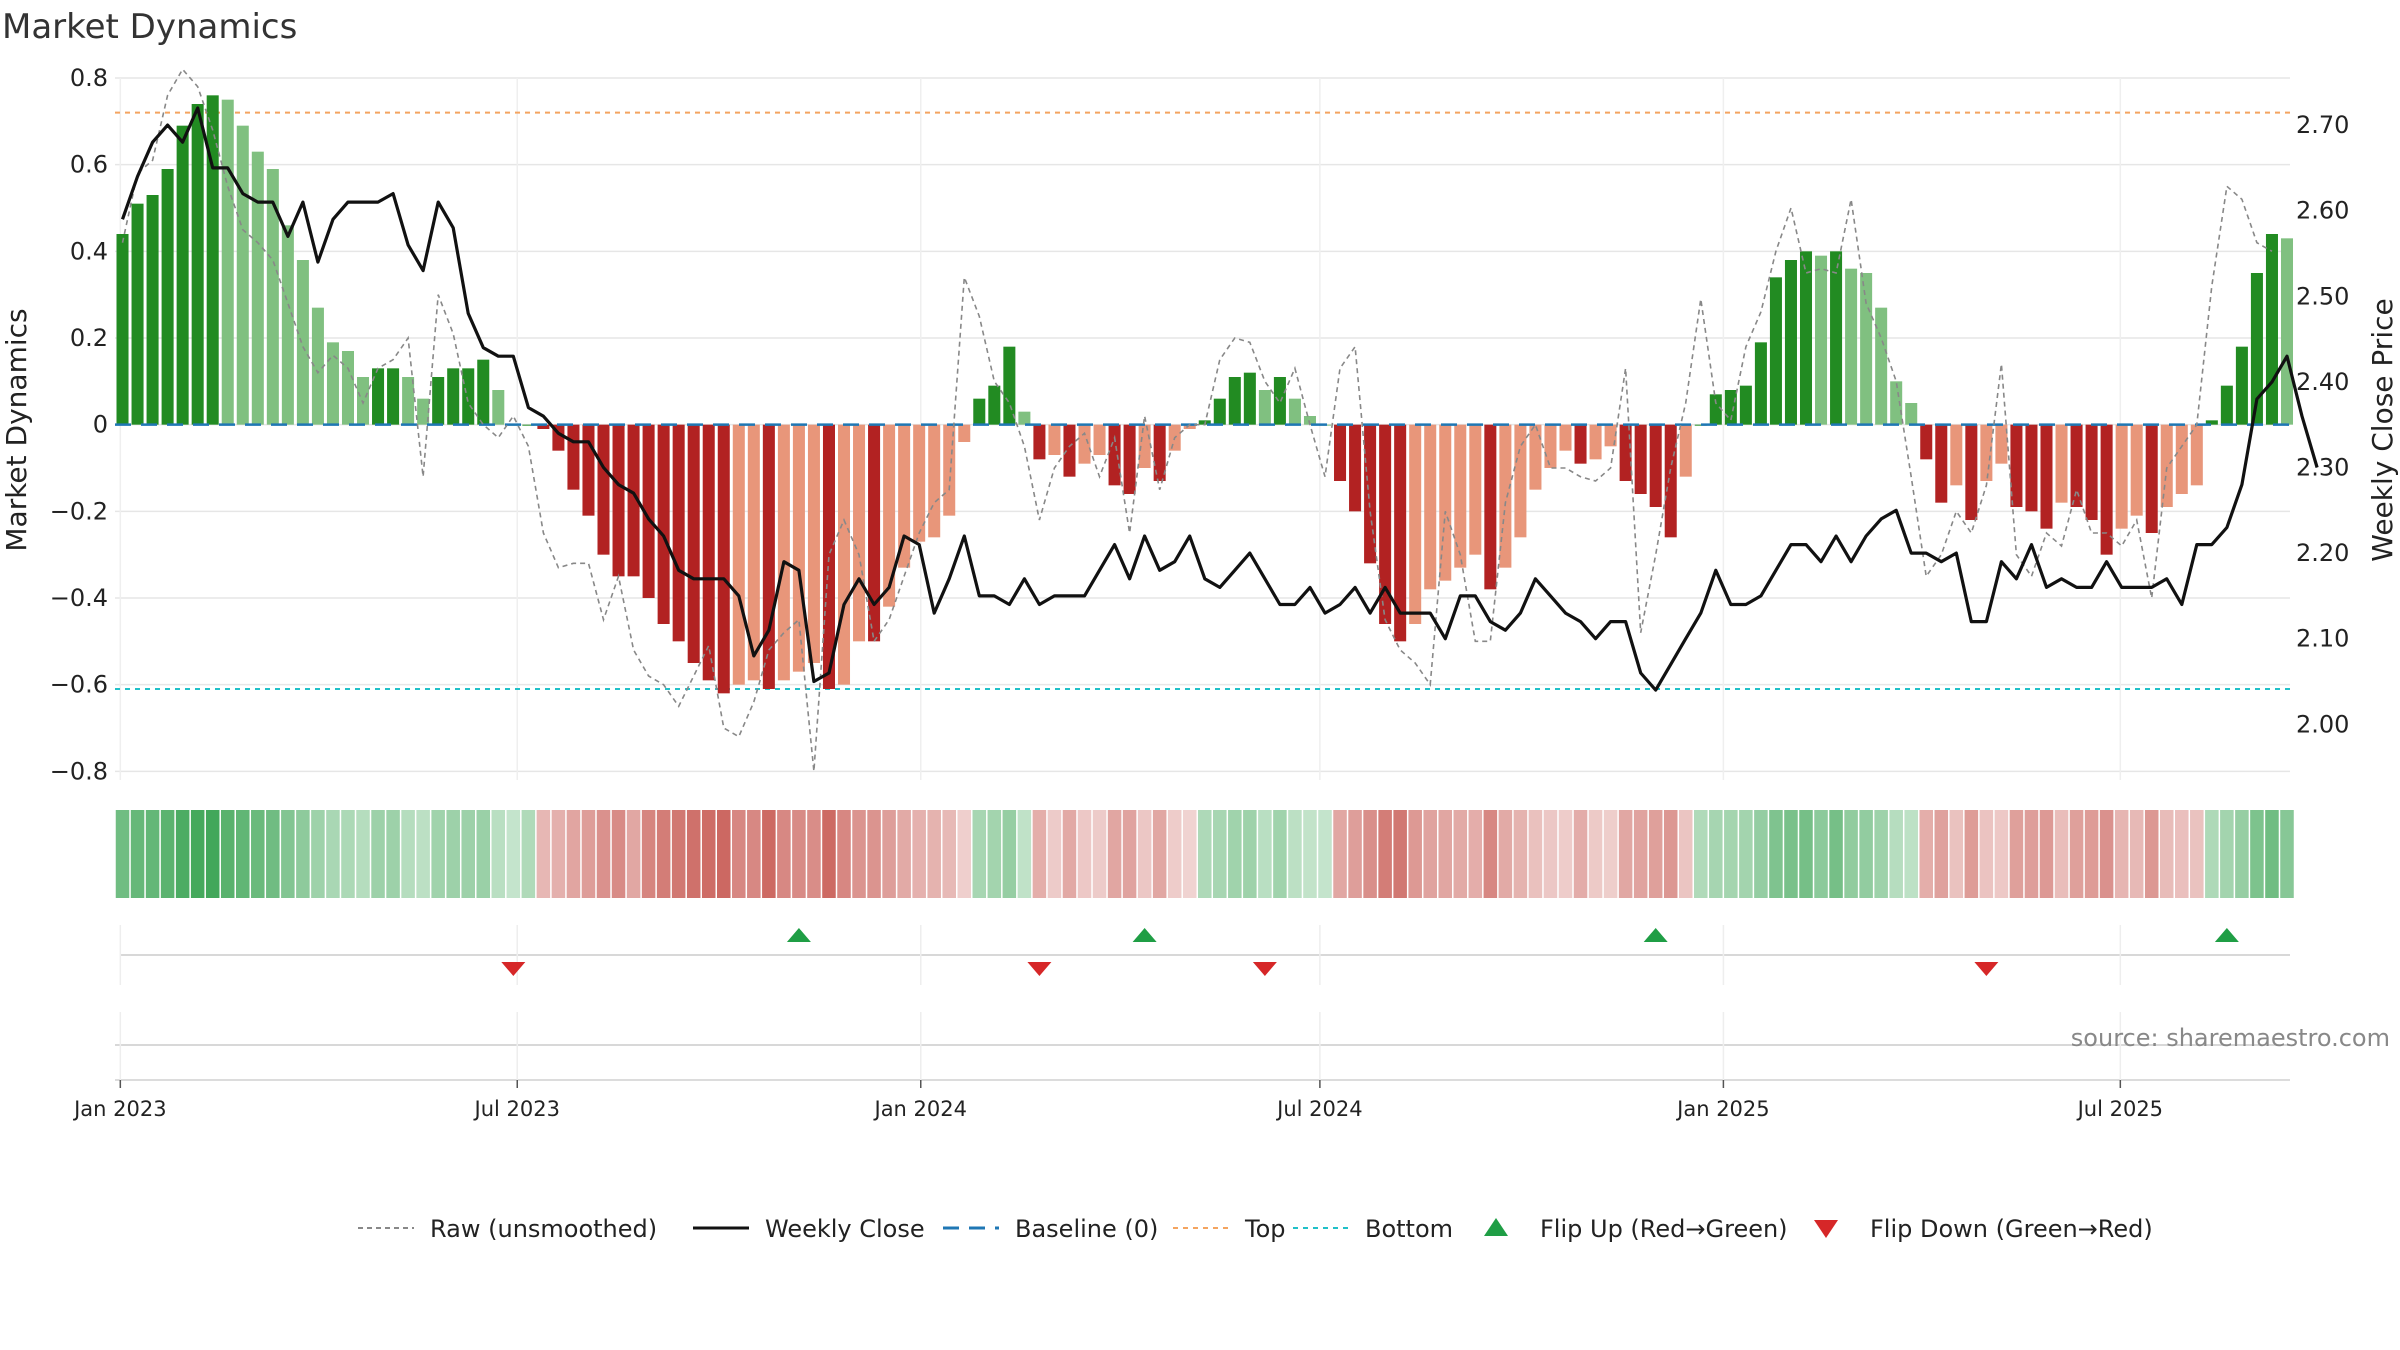 The width and height of the screenshot is (2400, 1350). I want to click on legend-label: Bottom, so click(1409, 1229).